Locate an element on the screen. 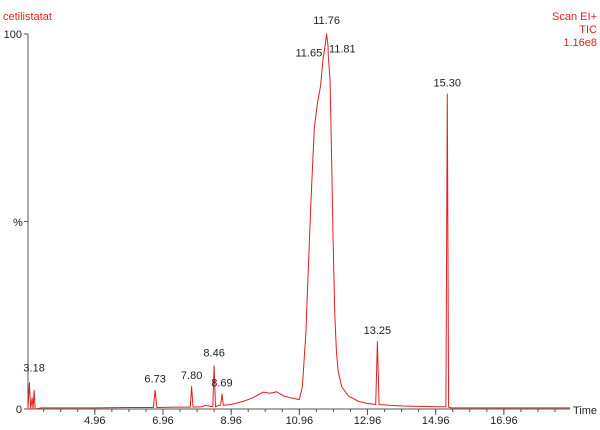 Image resolution: width=600 pixels, height=430 pixels. header-scan-mode: Scan EI+ is located at coordinates (574, 17).